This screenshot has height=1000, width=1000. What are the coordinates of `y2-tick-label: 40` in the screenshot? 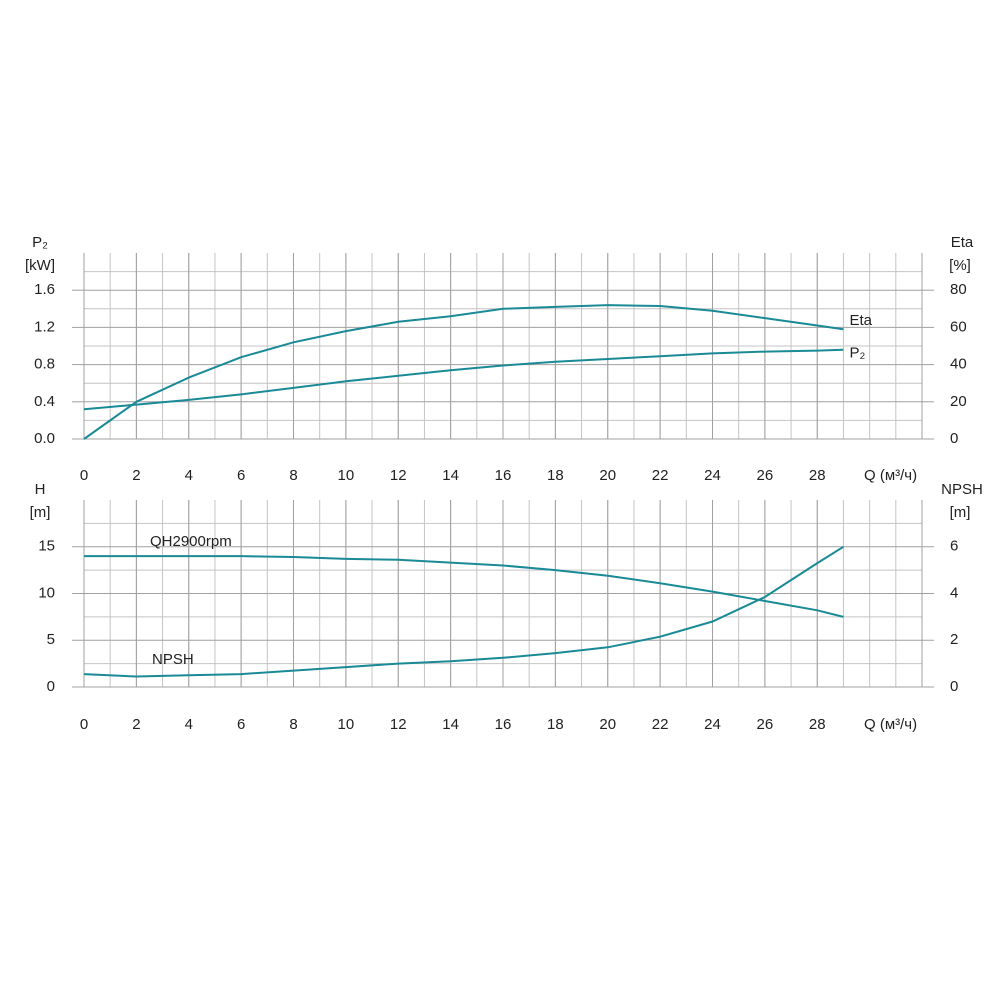 It's located at (958, 364).